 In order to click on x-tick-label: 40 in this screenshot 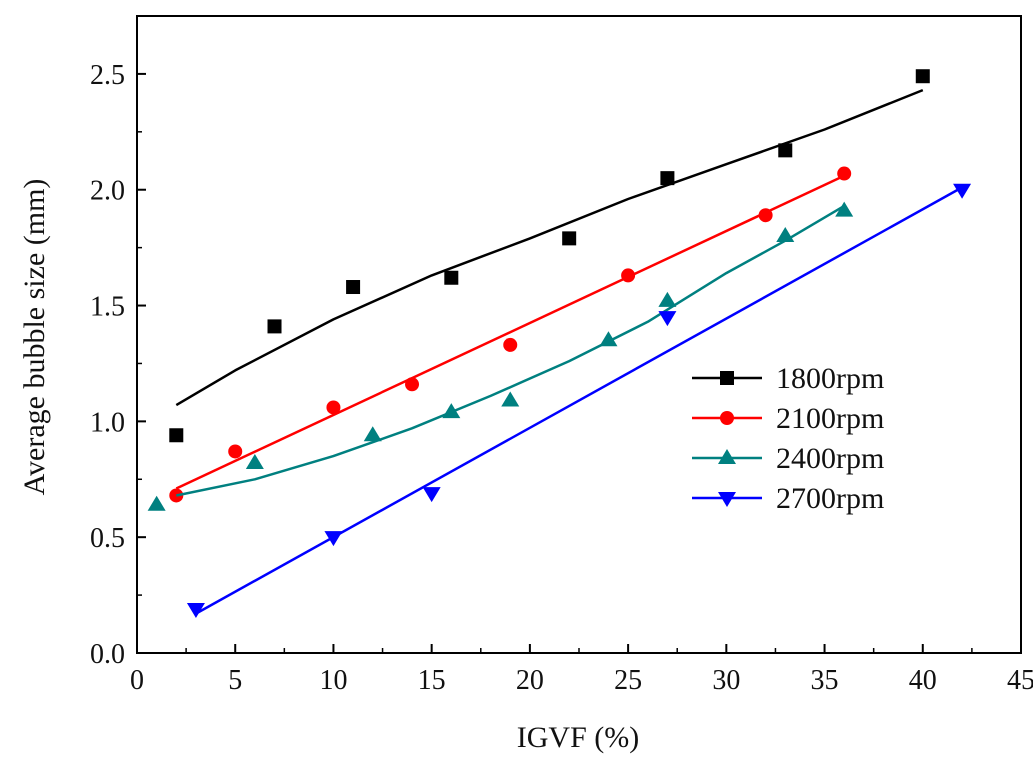, I will do `click(923, 680)`.